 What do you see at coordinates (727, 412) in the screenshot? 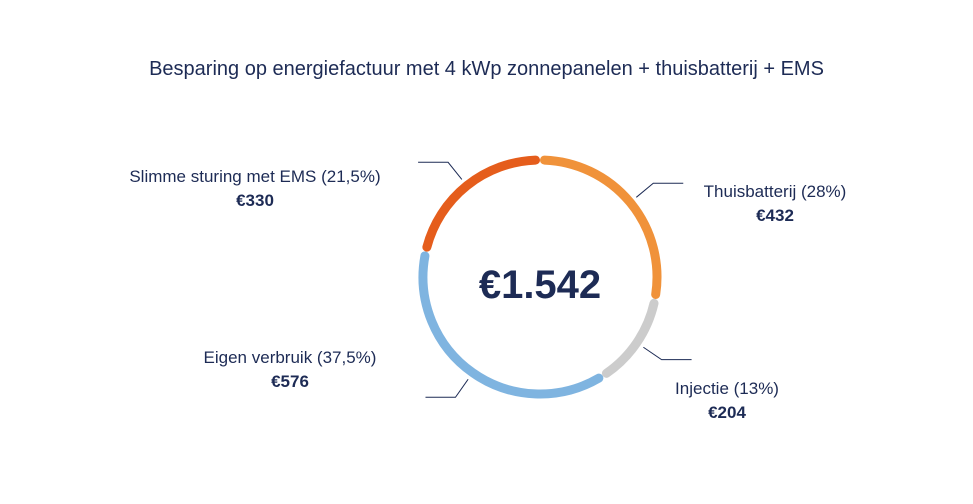
I see `segment-value-1: €204` at bounding box center [727, 412].